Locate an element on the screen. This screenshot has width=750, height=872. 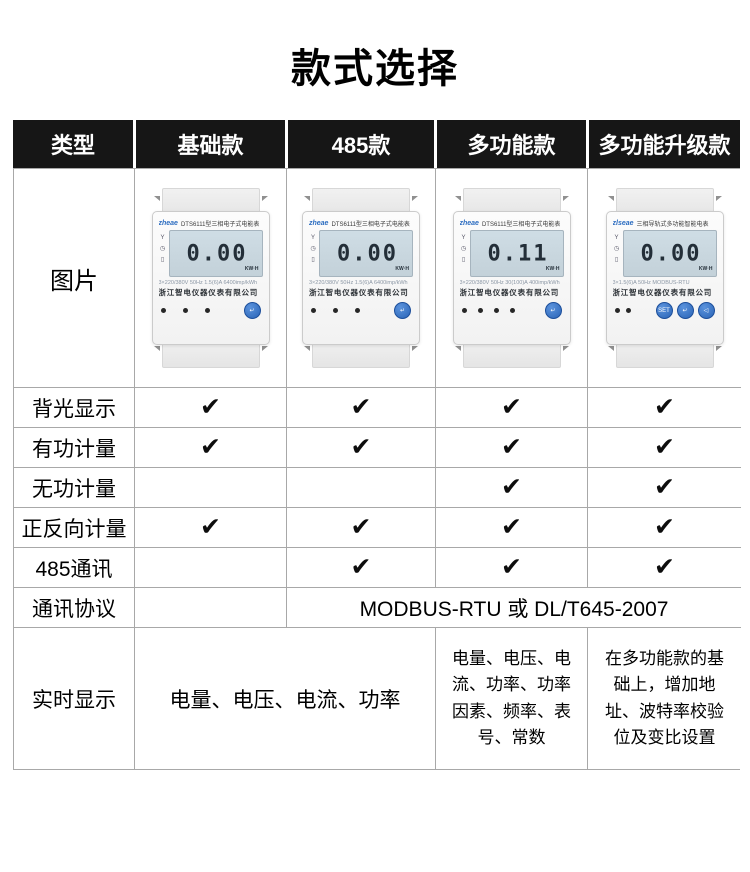
empty-cell is located at coordinates (360, 487).